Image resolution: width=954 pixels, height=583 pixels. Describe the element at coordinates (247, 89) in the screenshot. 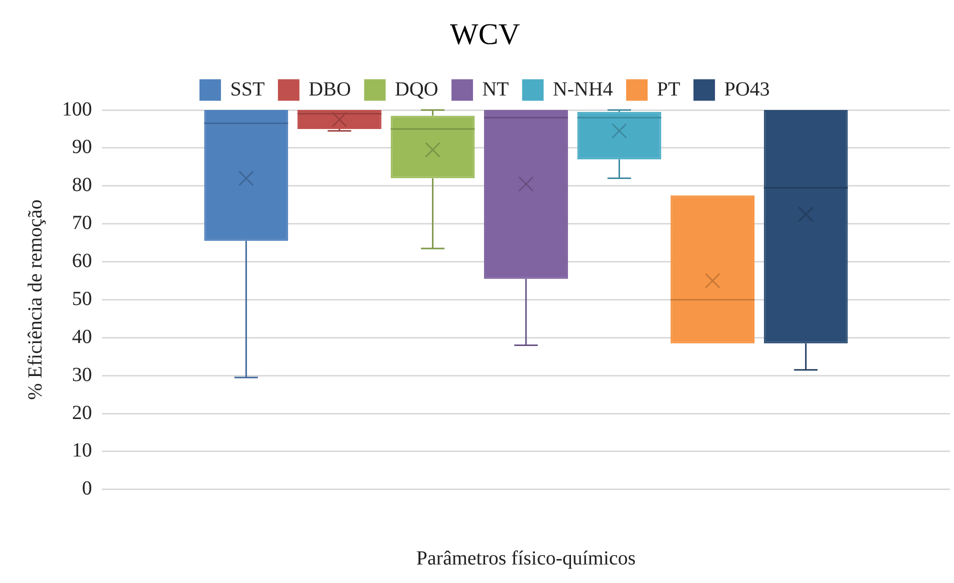

I see `legend-label: SST` at that location.